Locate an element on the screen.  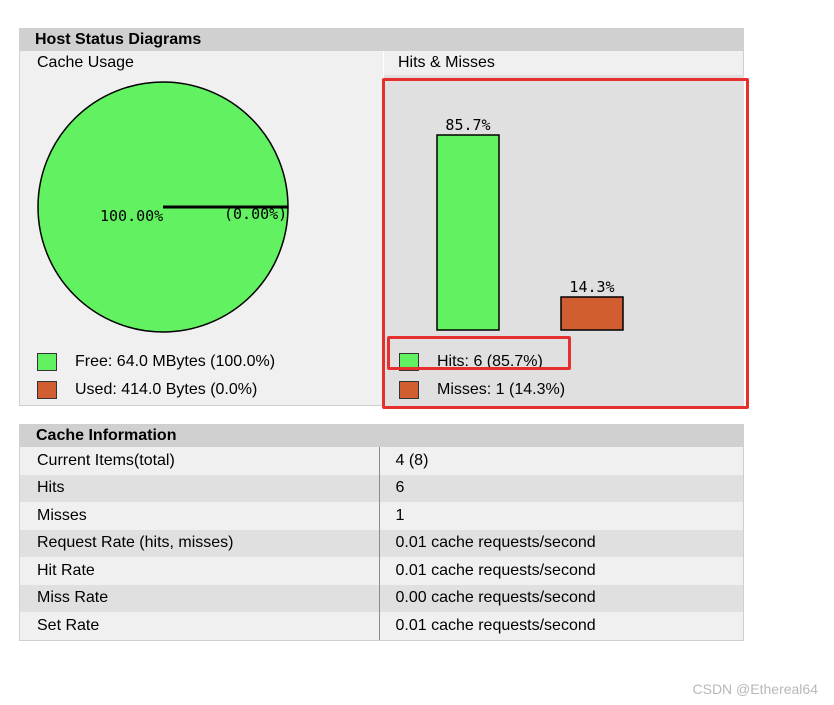
table-cell-value: 4 (8) is located at coordinates (561, 461).